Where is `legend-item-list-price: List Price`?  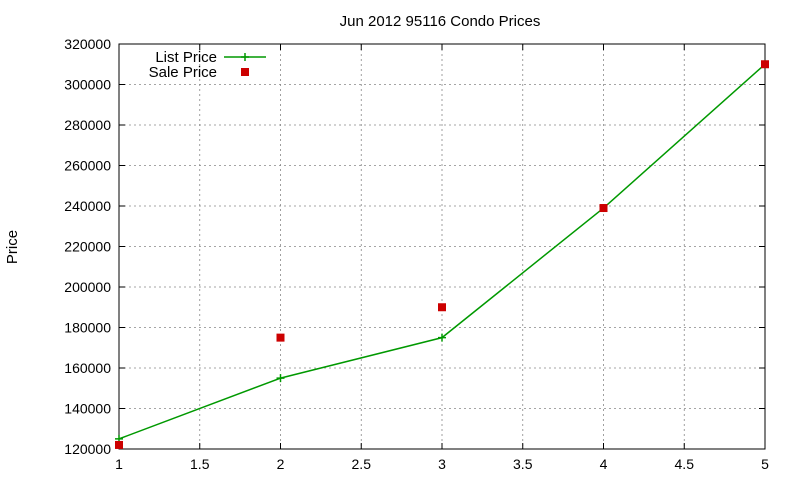
legend-item-list-price: List Price is located at coordinates (210, 57).